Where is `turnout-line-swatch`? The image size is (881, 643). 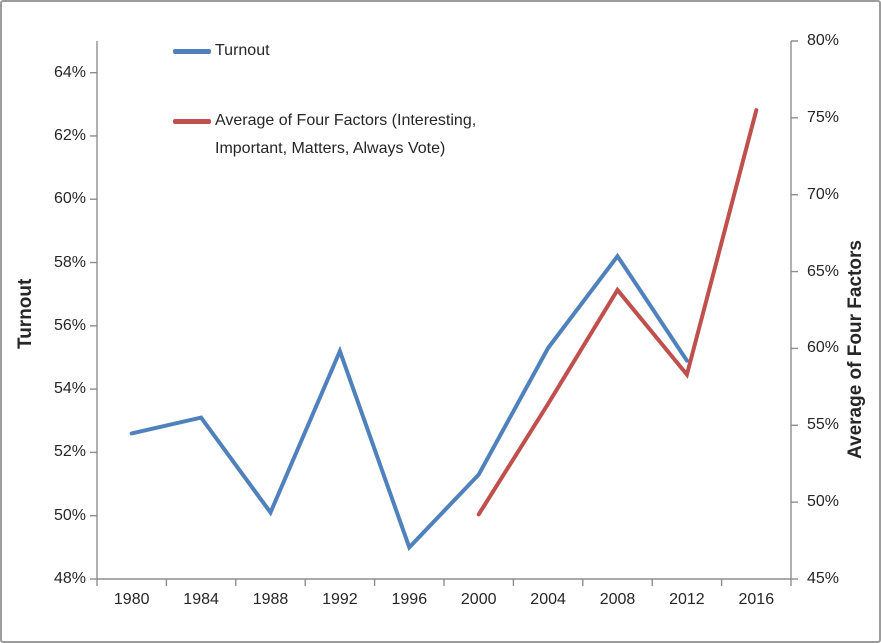
turnout-line-swatch is located at coordinates (192, 51).